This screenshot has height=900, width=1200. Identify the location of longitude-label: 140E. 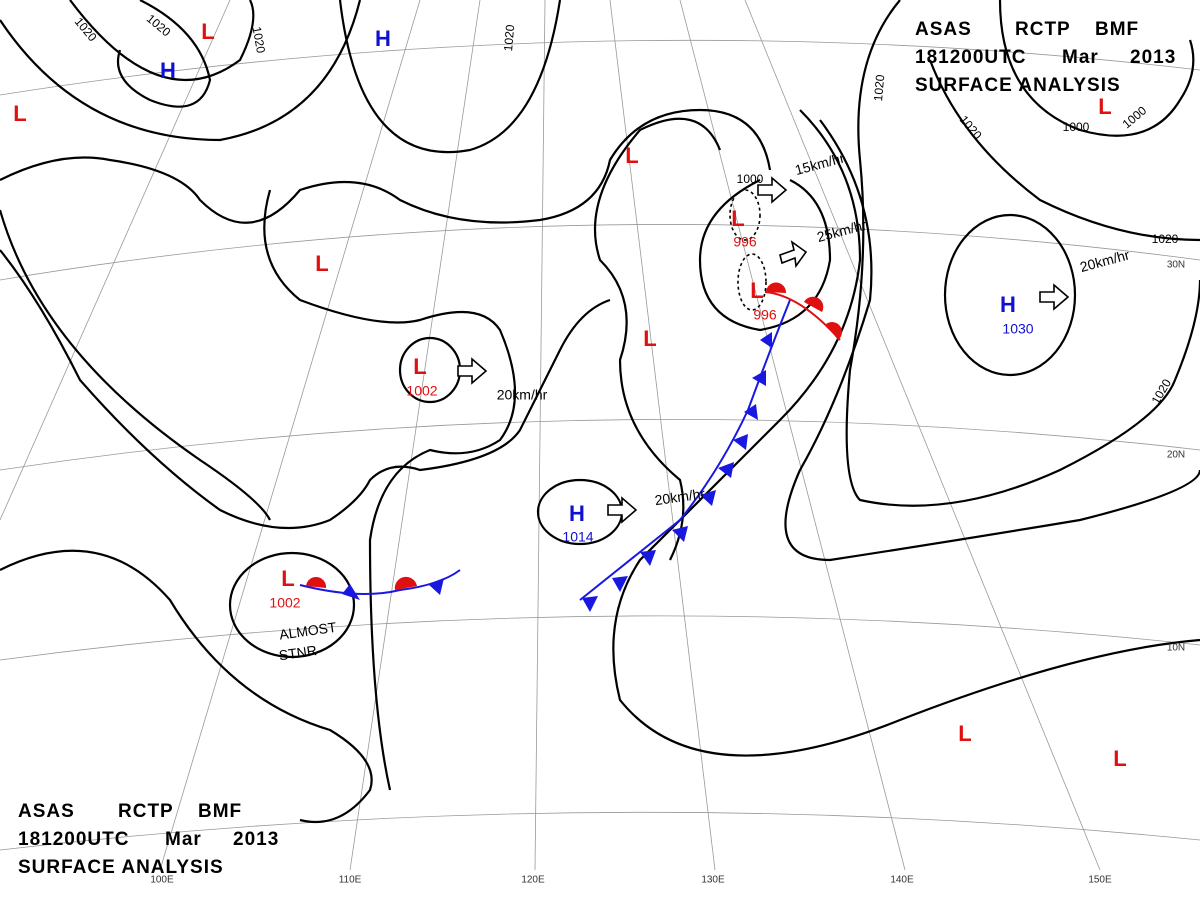
(902, 880).